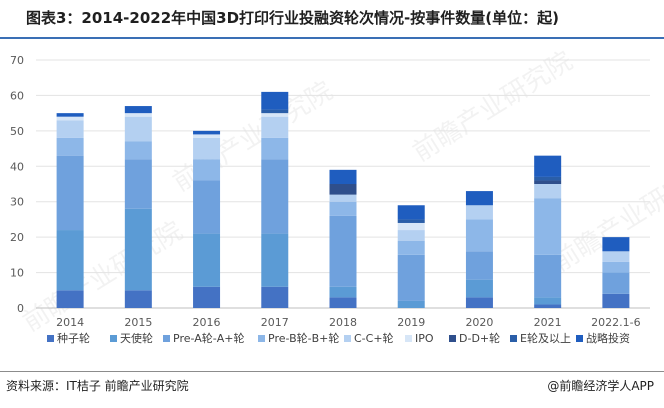  I want to click on source-note: 资料来源：IT桔子 前瞻产业研究院, so click(97, 386).